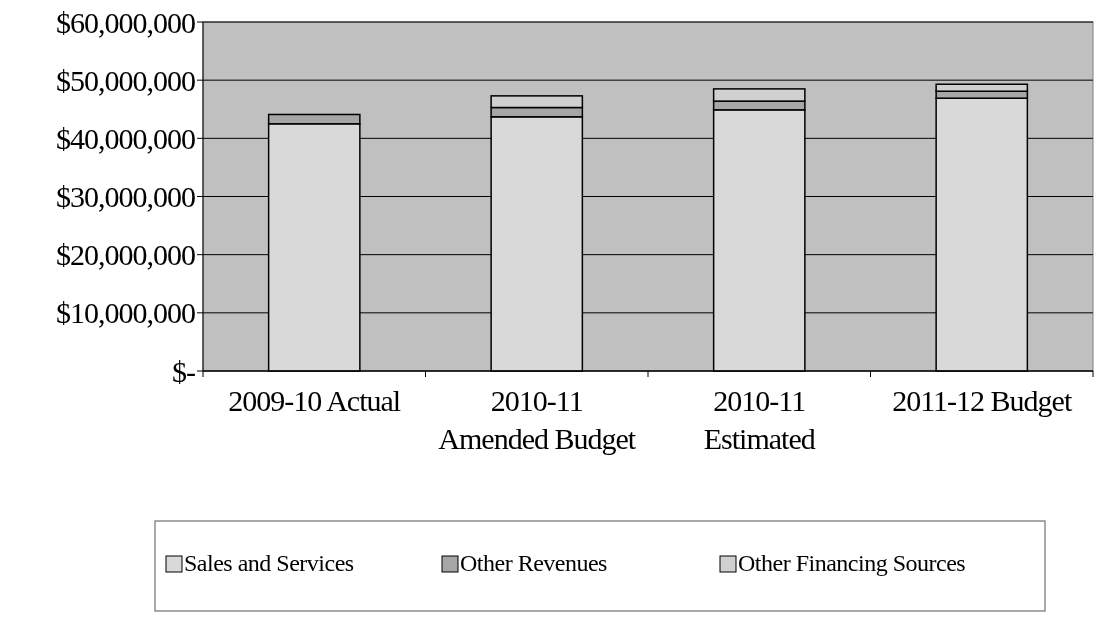 Image resolution: width=1111 pixels, height=638 pixels. I want to click on y-tick-label: $30,000,000, so click(125, 196).